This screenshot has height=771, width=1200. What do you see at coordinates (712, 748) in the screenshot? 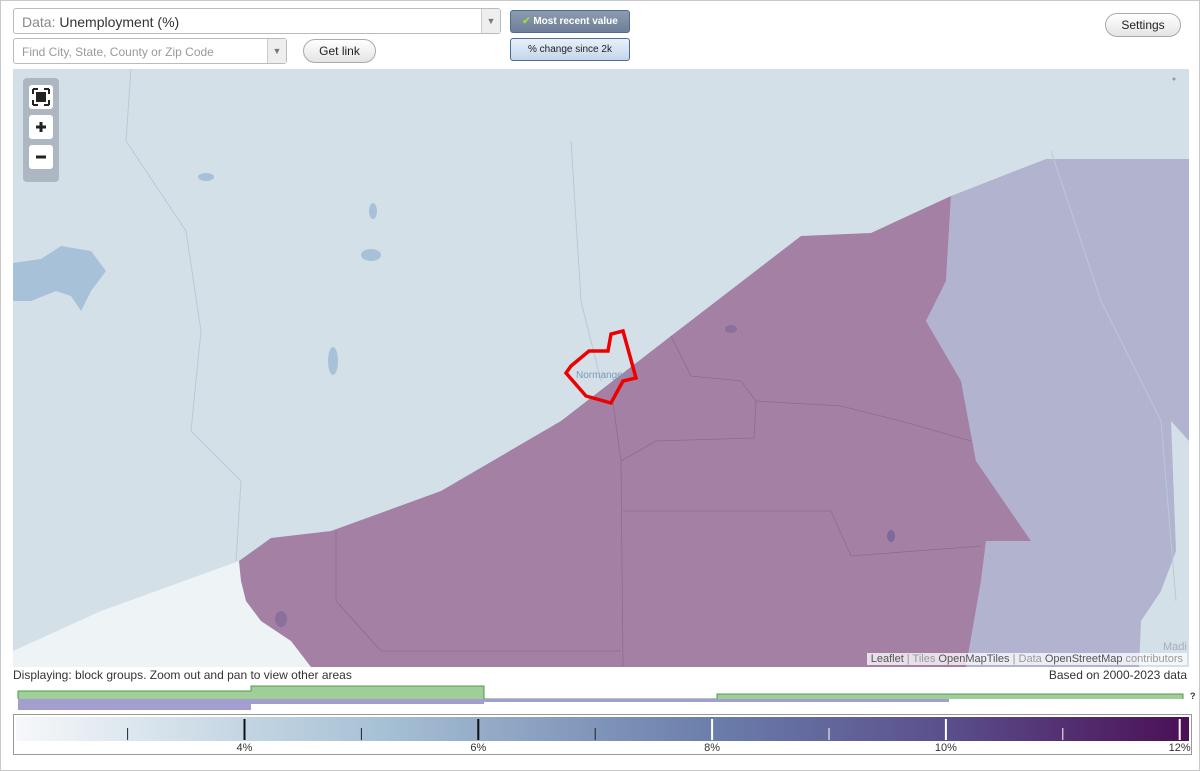
I see `legend-label: 8%` at bounding box center [712, 748].